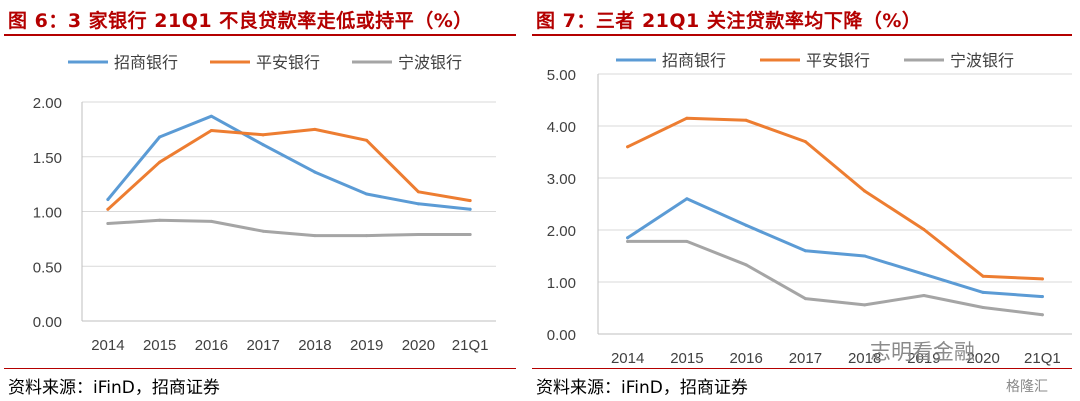  I want to click on y-tick-label: 1.50, so click(47, 158).